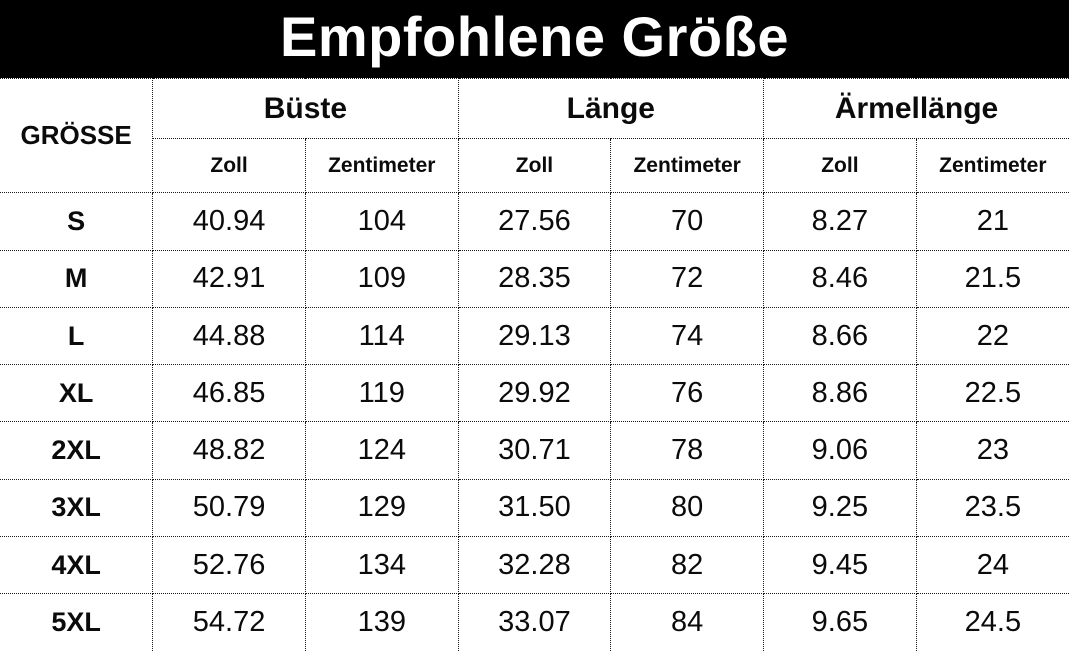  I want to click on size-cell: 2XL, so click(77, 450).